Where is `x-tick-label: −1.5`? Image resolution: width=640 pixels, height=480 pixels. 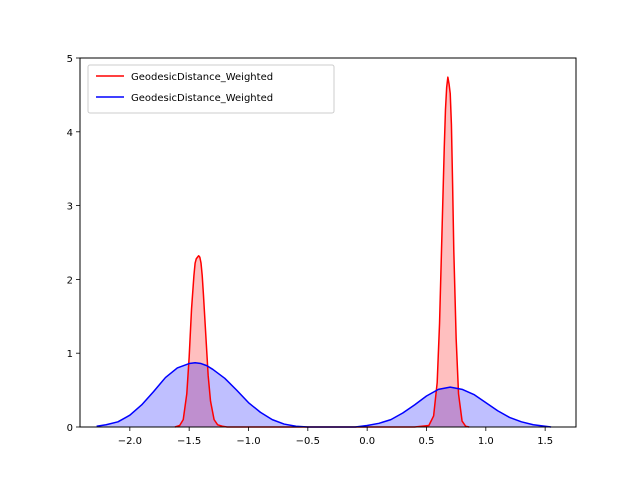 x-tick-label: −1.5 is located at coordinates (189, 441).